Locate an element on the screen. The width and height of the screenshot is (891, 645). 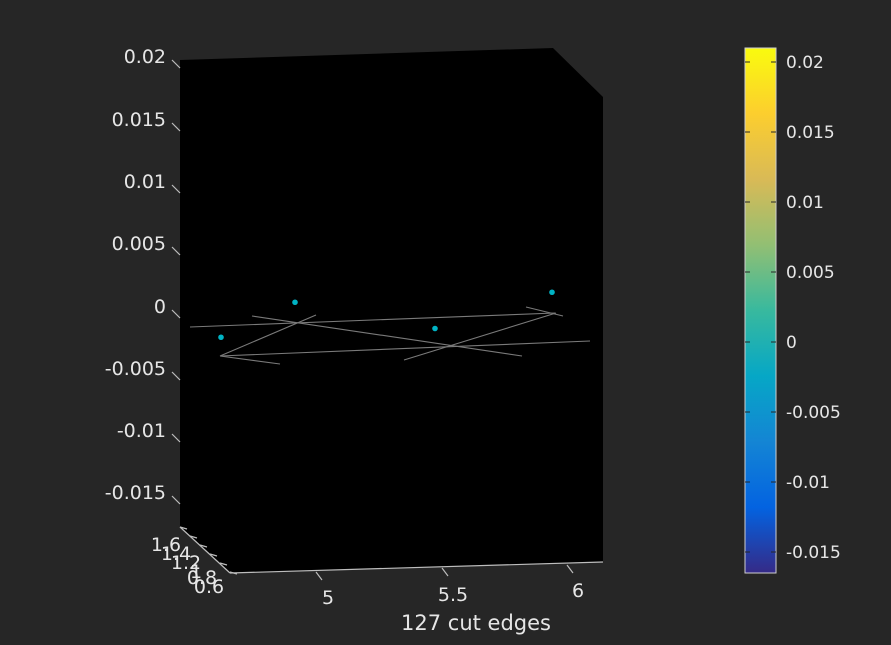
colorbar-tick-label: 0.015 is located at coordinates (810, 133).